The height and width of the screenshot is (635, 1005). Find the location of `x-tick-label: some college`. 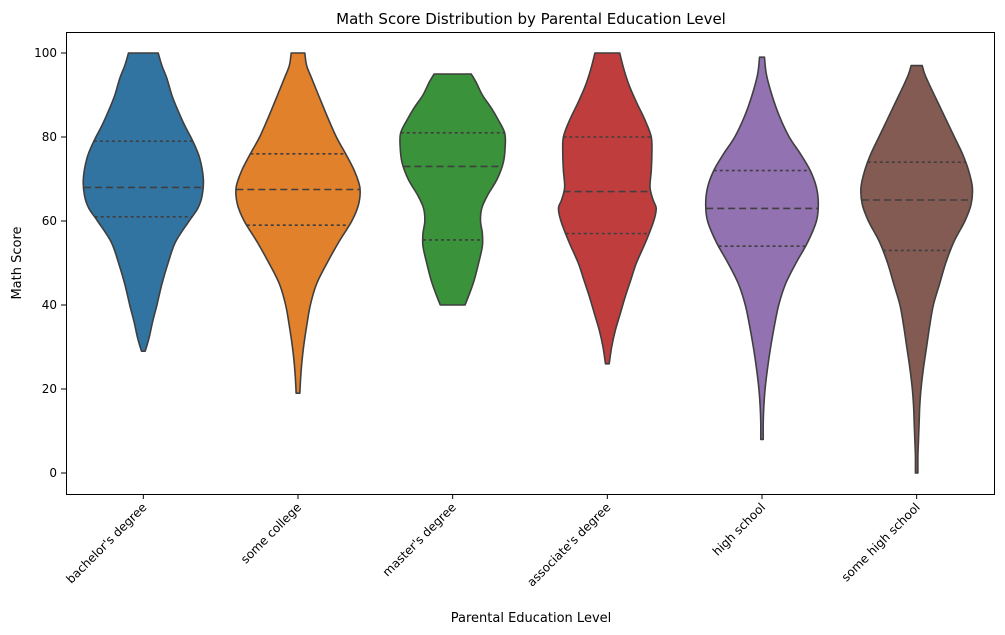

x-tick-label: some college is located at coordinates (271, 533).